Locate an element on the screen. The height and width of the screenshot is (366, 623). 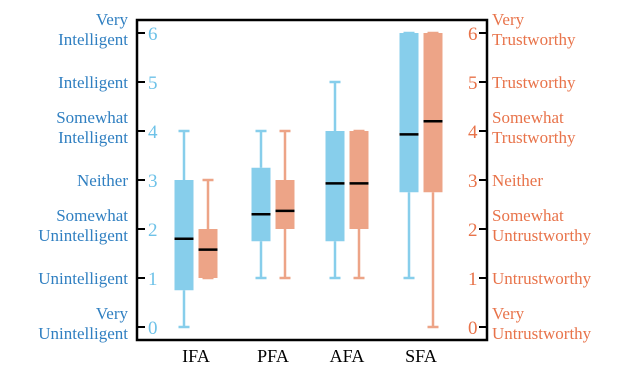
box-sfa-trust is located at coordinates (433, 180).